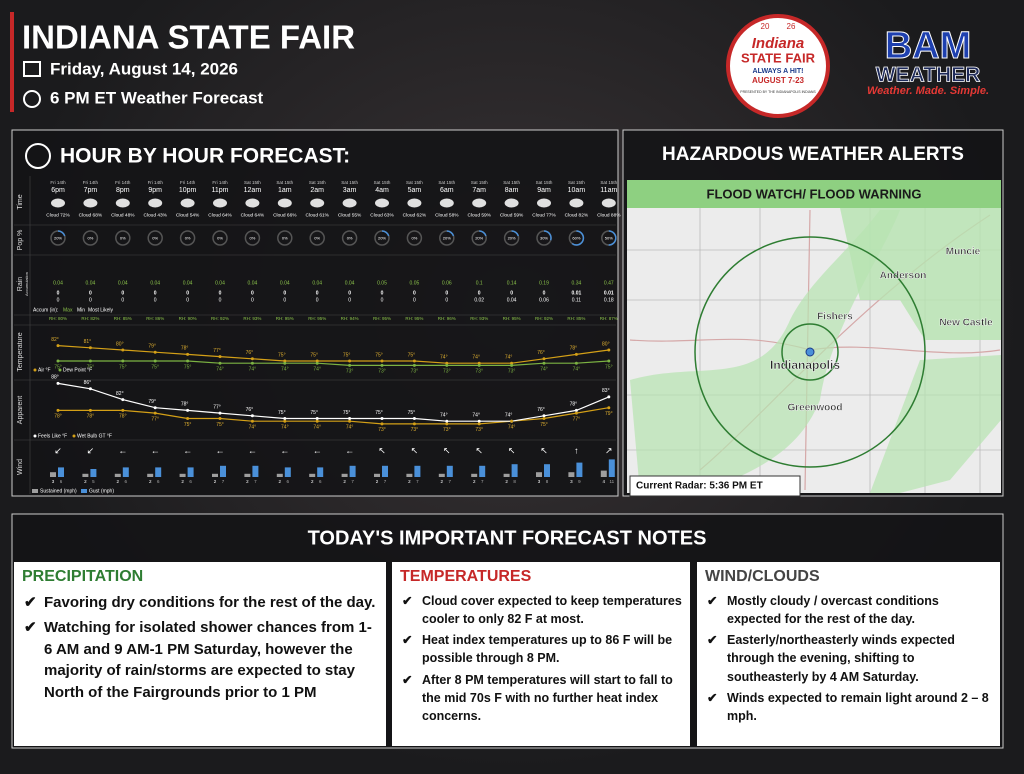 This screenshot has width=1024, height=774. Describe the element at coordinates (514, 481) in the screenshot. I see `cell-text: 8` at that location.